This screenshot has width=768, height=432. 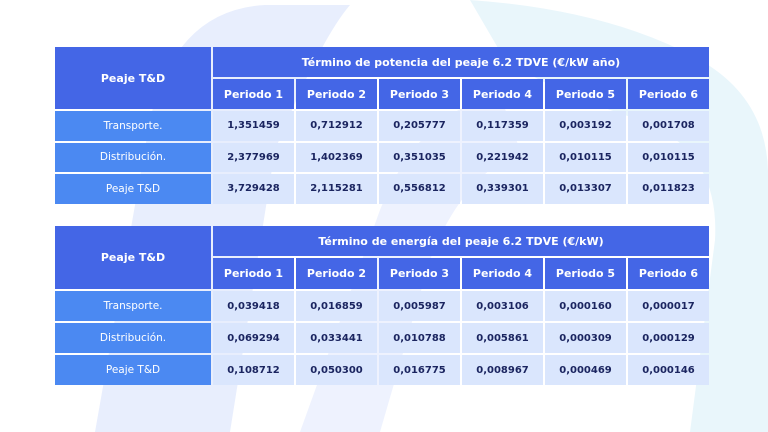 What do you see at coordinates (419, 157) in the screenshot?
I see `value-cell: 0,351035` at bounding box center [419, 157].